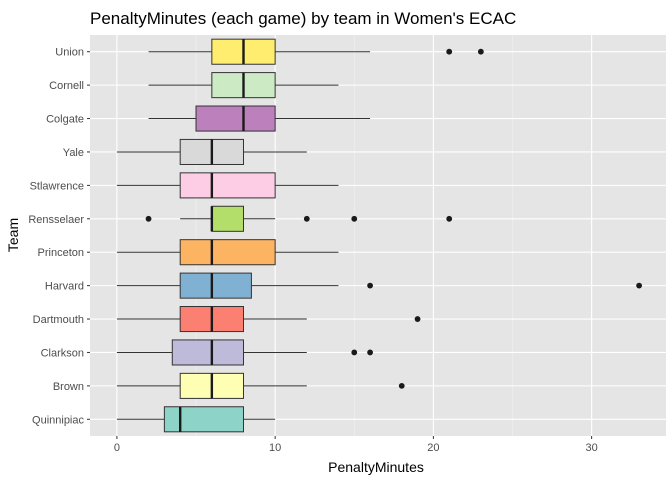 The width and height of the screenshot is (672, 480). I want to click on box-quinnipiac, so click(196, 419).